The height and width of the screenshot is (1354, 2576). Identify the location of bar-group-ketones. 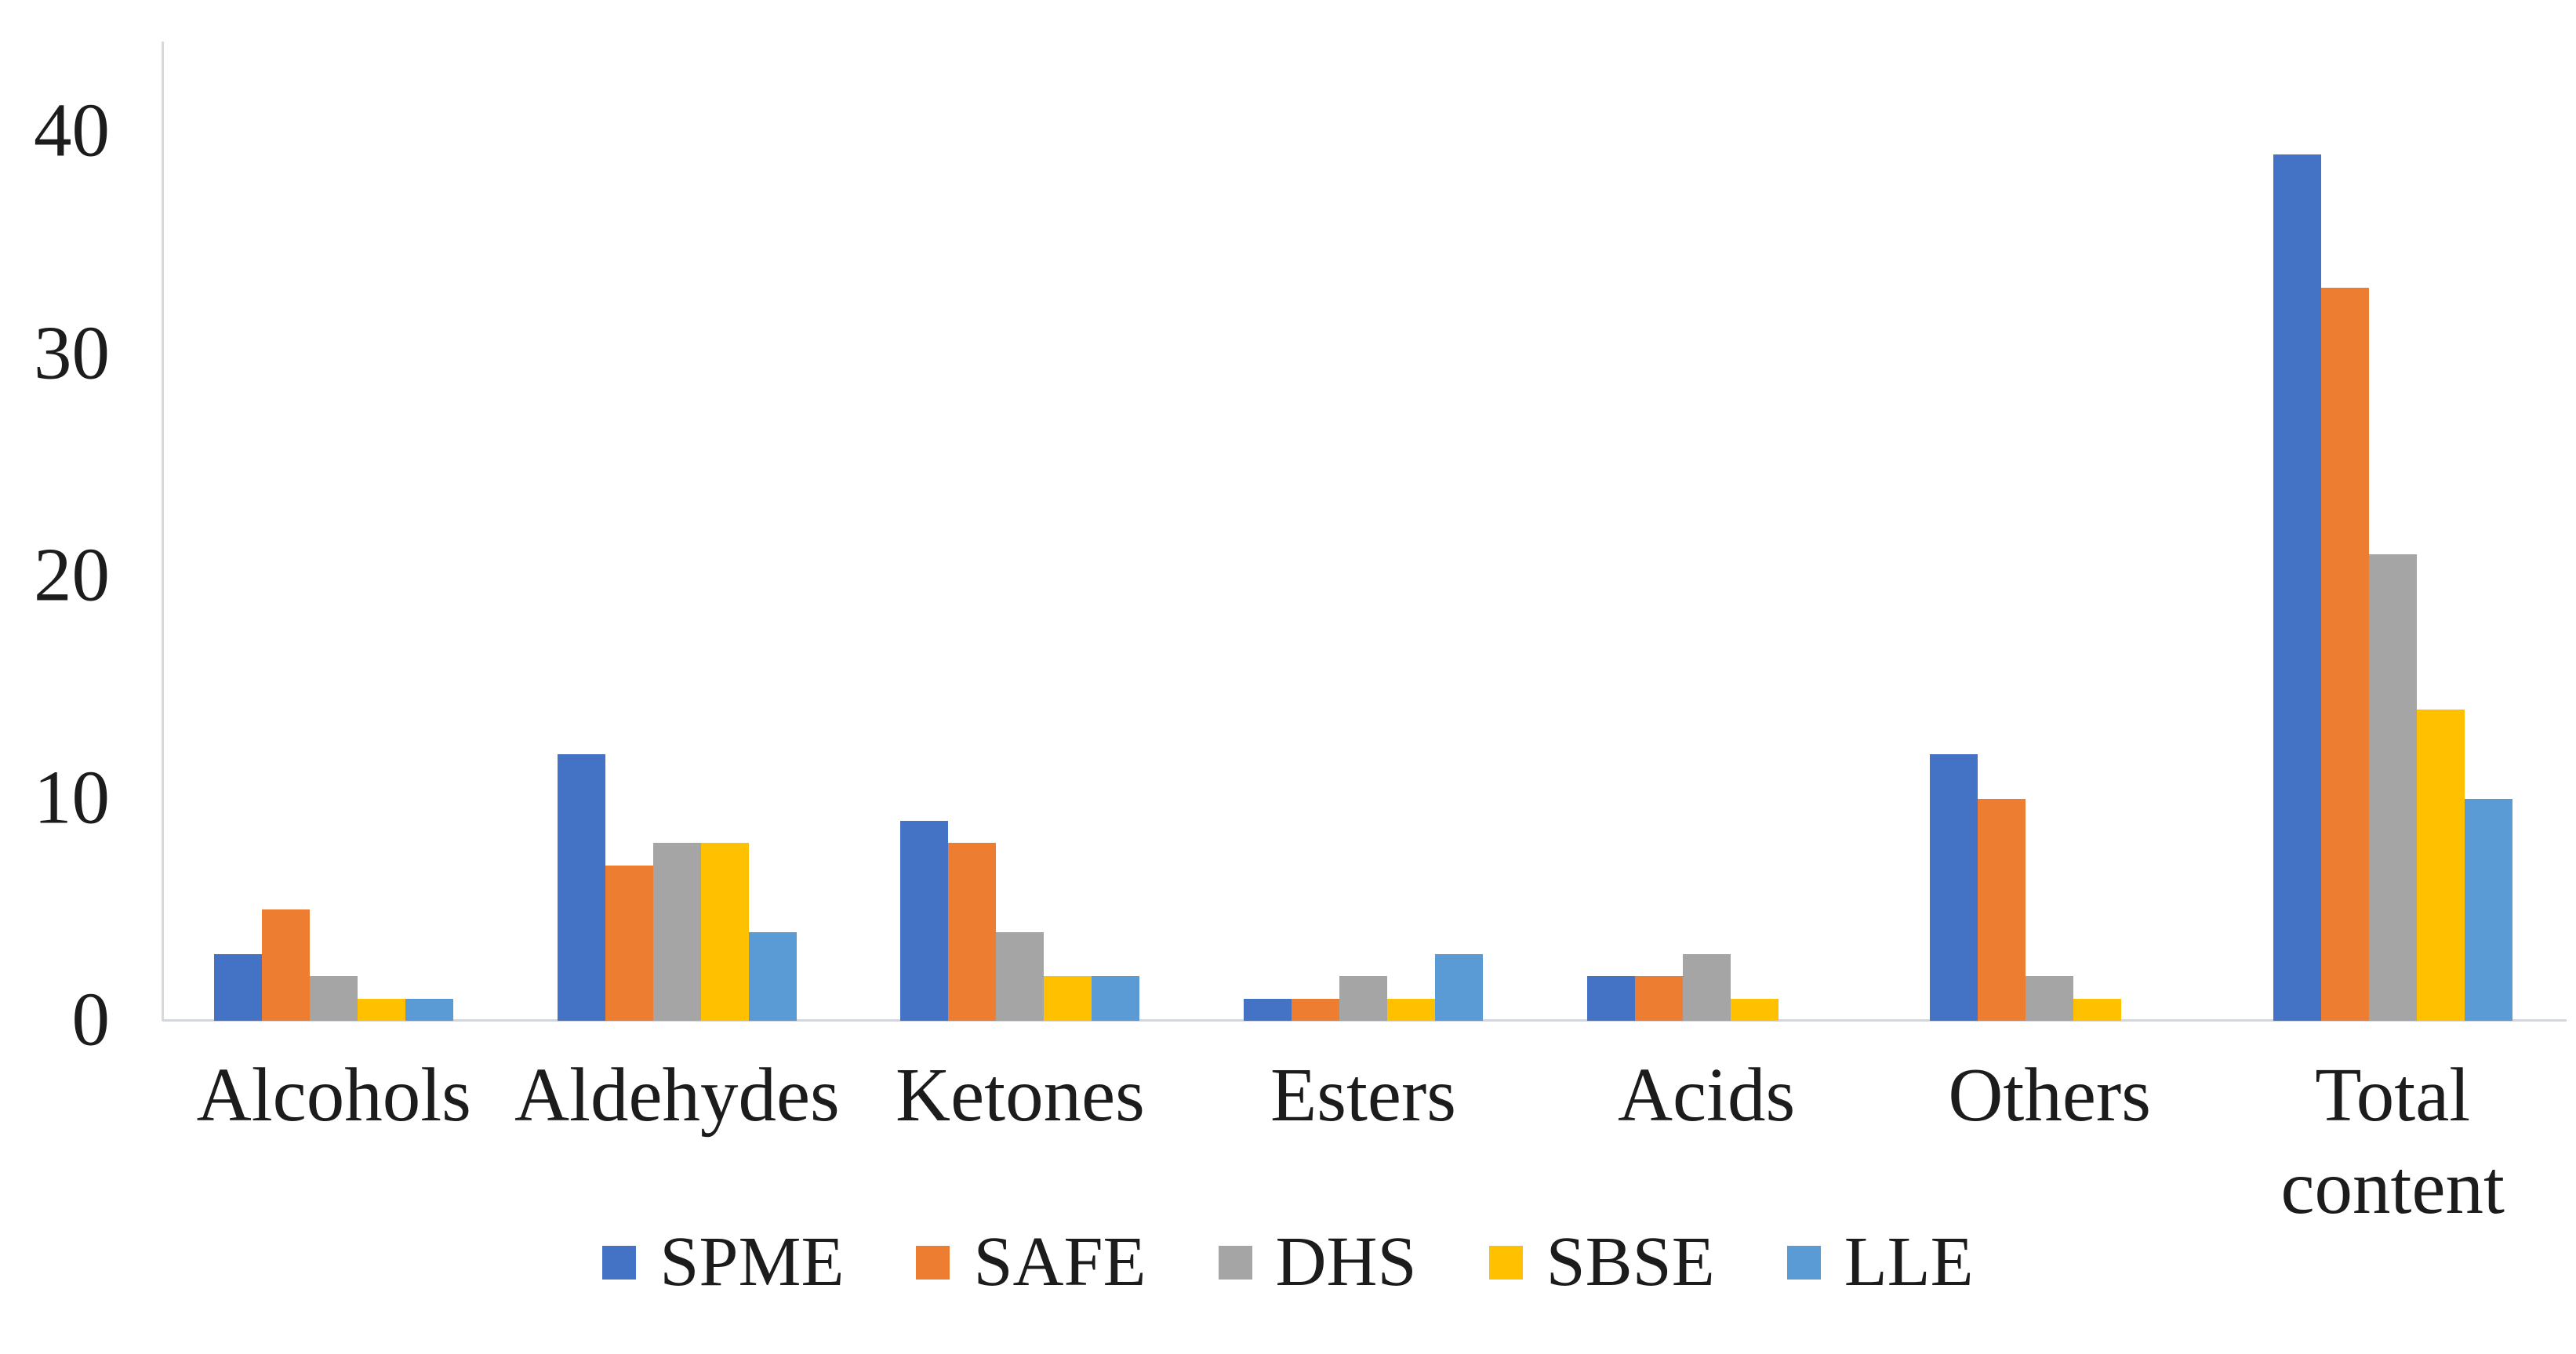
(1020, 532).